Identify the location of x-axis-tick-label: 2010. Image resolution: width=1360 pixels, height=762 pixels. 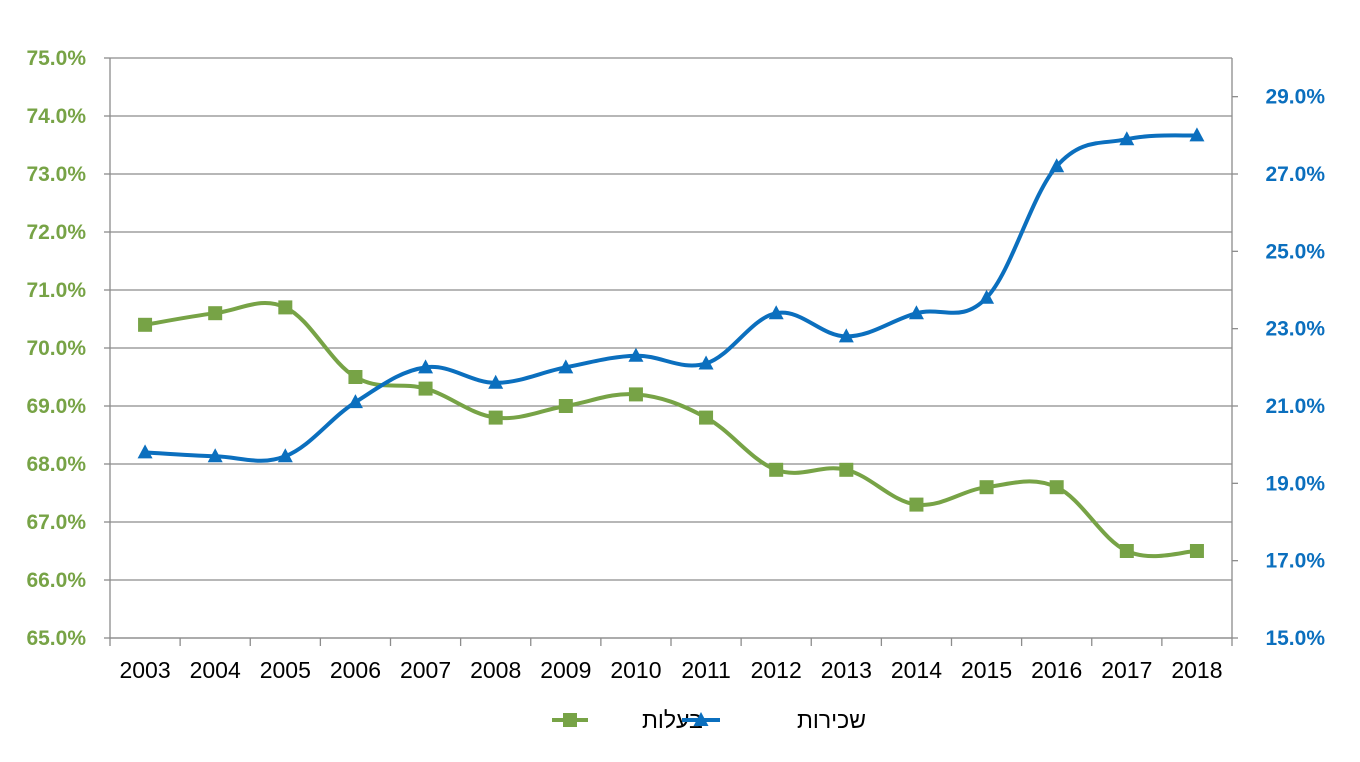
(635, 670).